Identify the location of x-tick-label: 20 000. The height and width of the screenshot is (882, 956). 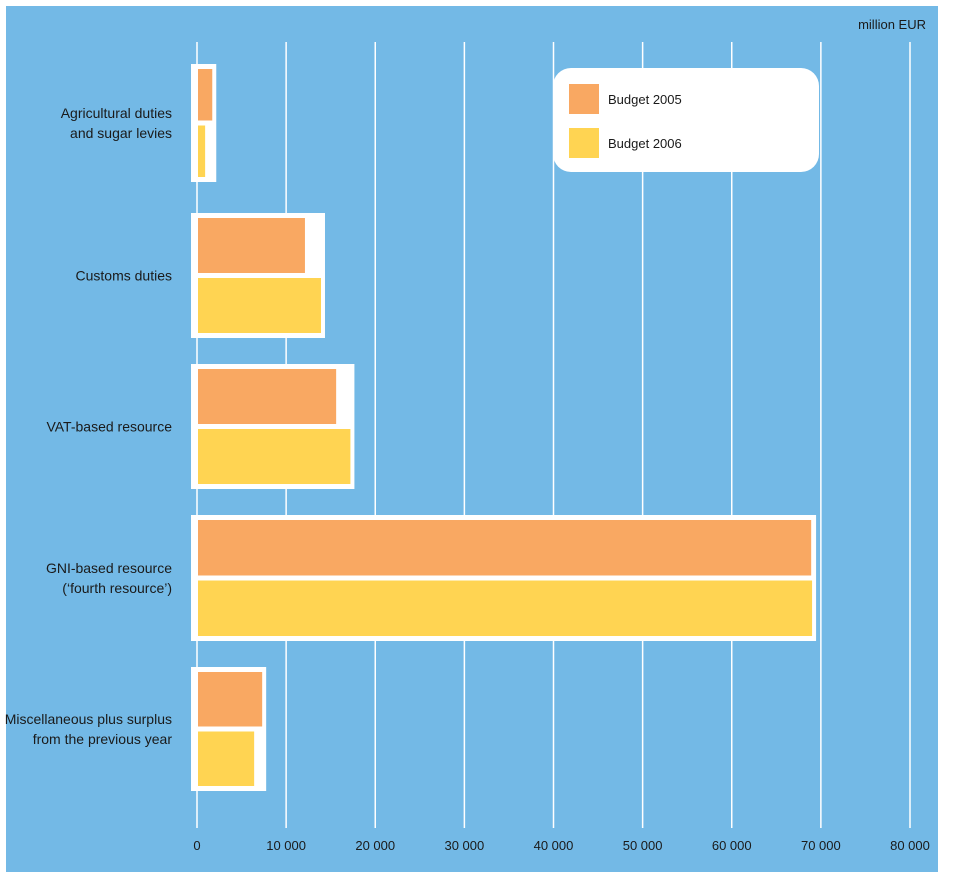
(375, 845).